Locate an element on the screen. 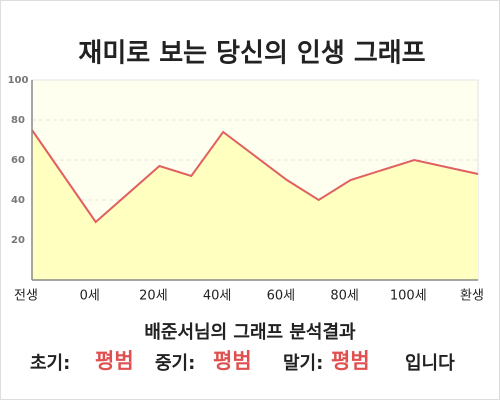  early-label: 초기: is located at coordinates (50, 363).